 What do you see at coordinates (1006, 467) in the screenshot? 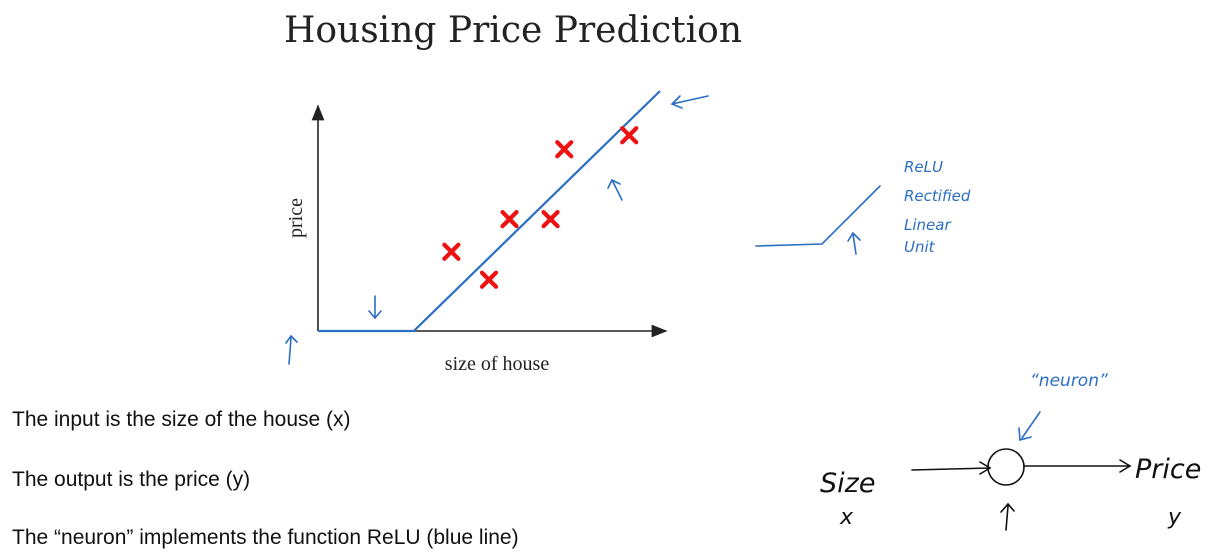
I see `neuron-circle` at bounding box center [1006, 467].